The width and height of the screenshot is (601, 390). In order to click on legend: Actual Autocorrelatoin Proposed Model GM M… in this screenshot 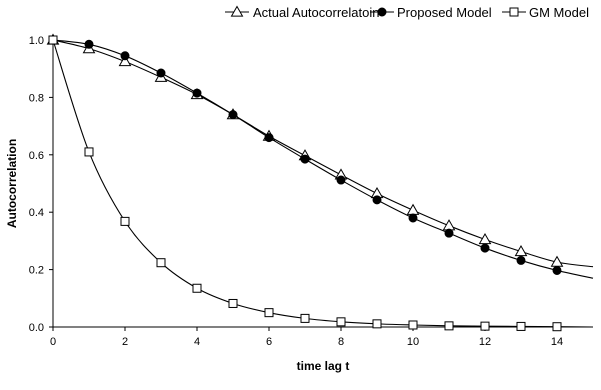, I will do `click(407, 12)`.